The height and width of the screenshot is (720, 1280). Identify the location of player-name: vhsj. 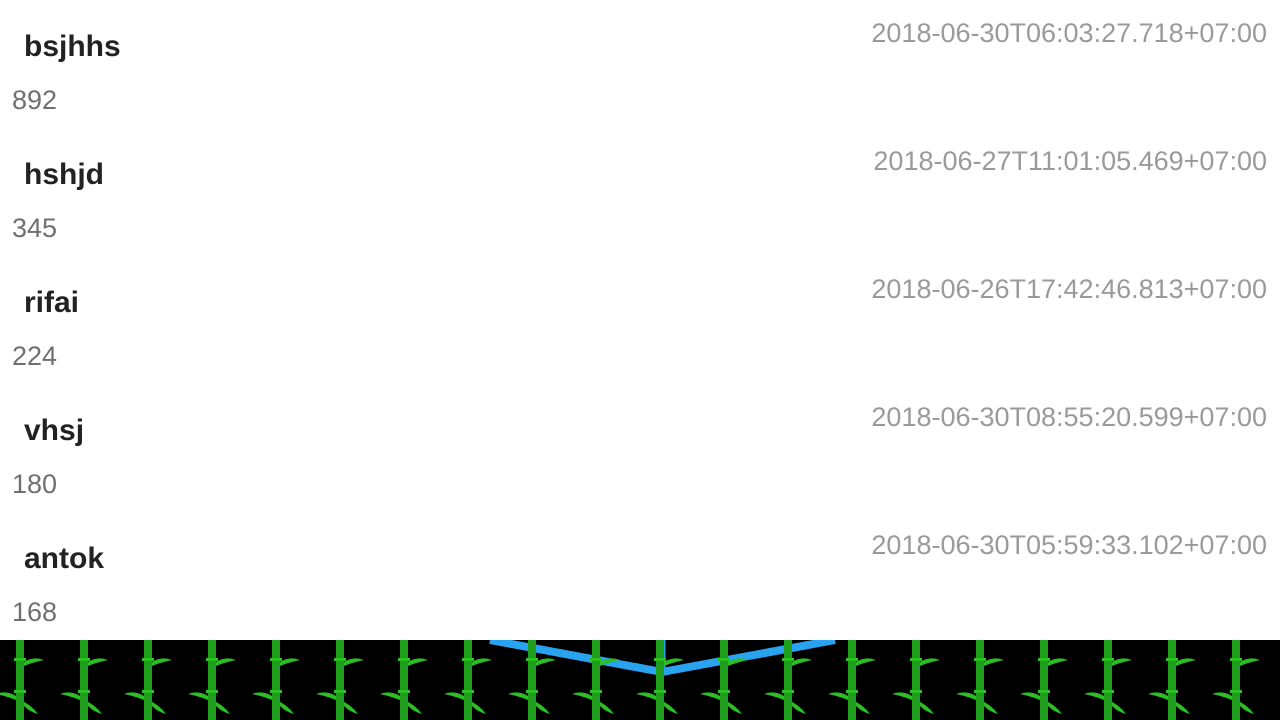
(54, 430).